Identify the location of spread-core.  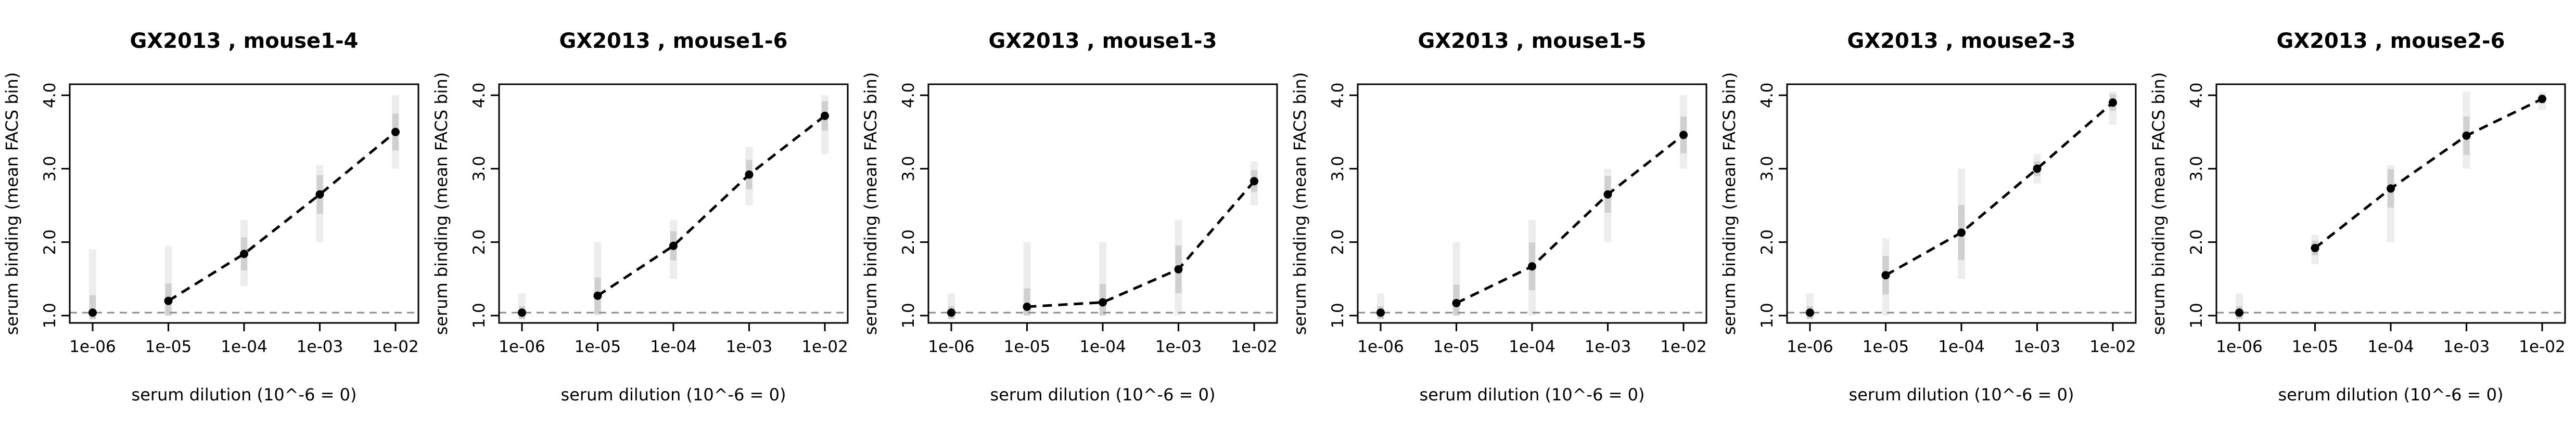
(1027, 302).